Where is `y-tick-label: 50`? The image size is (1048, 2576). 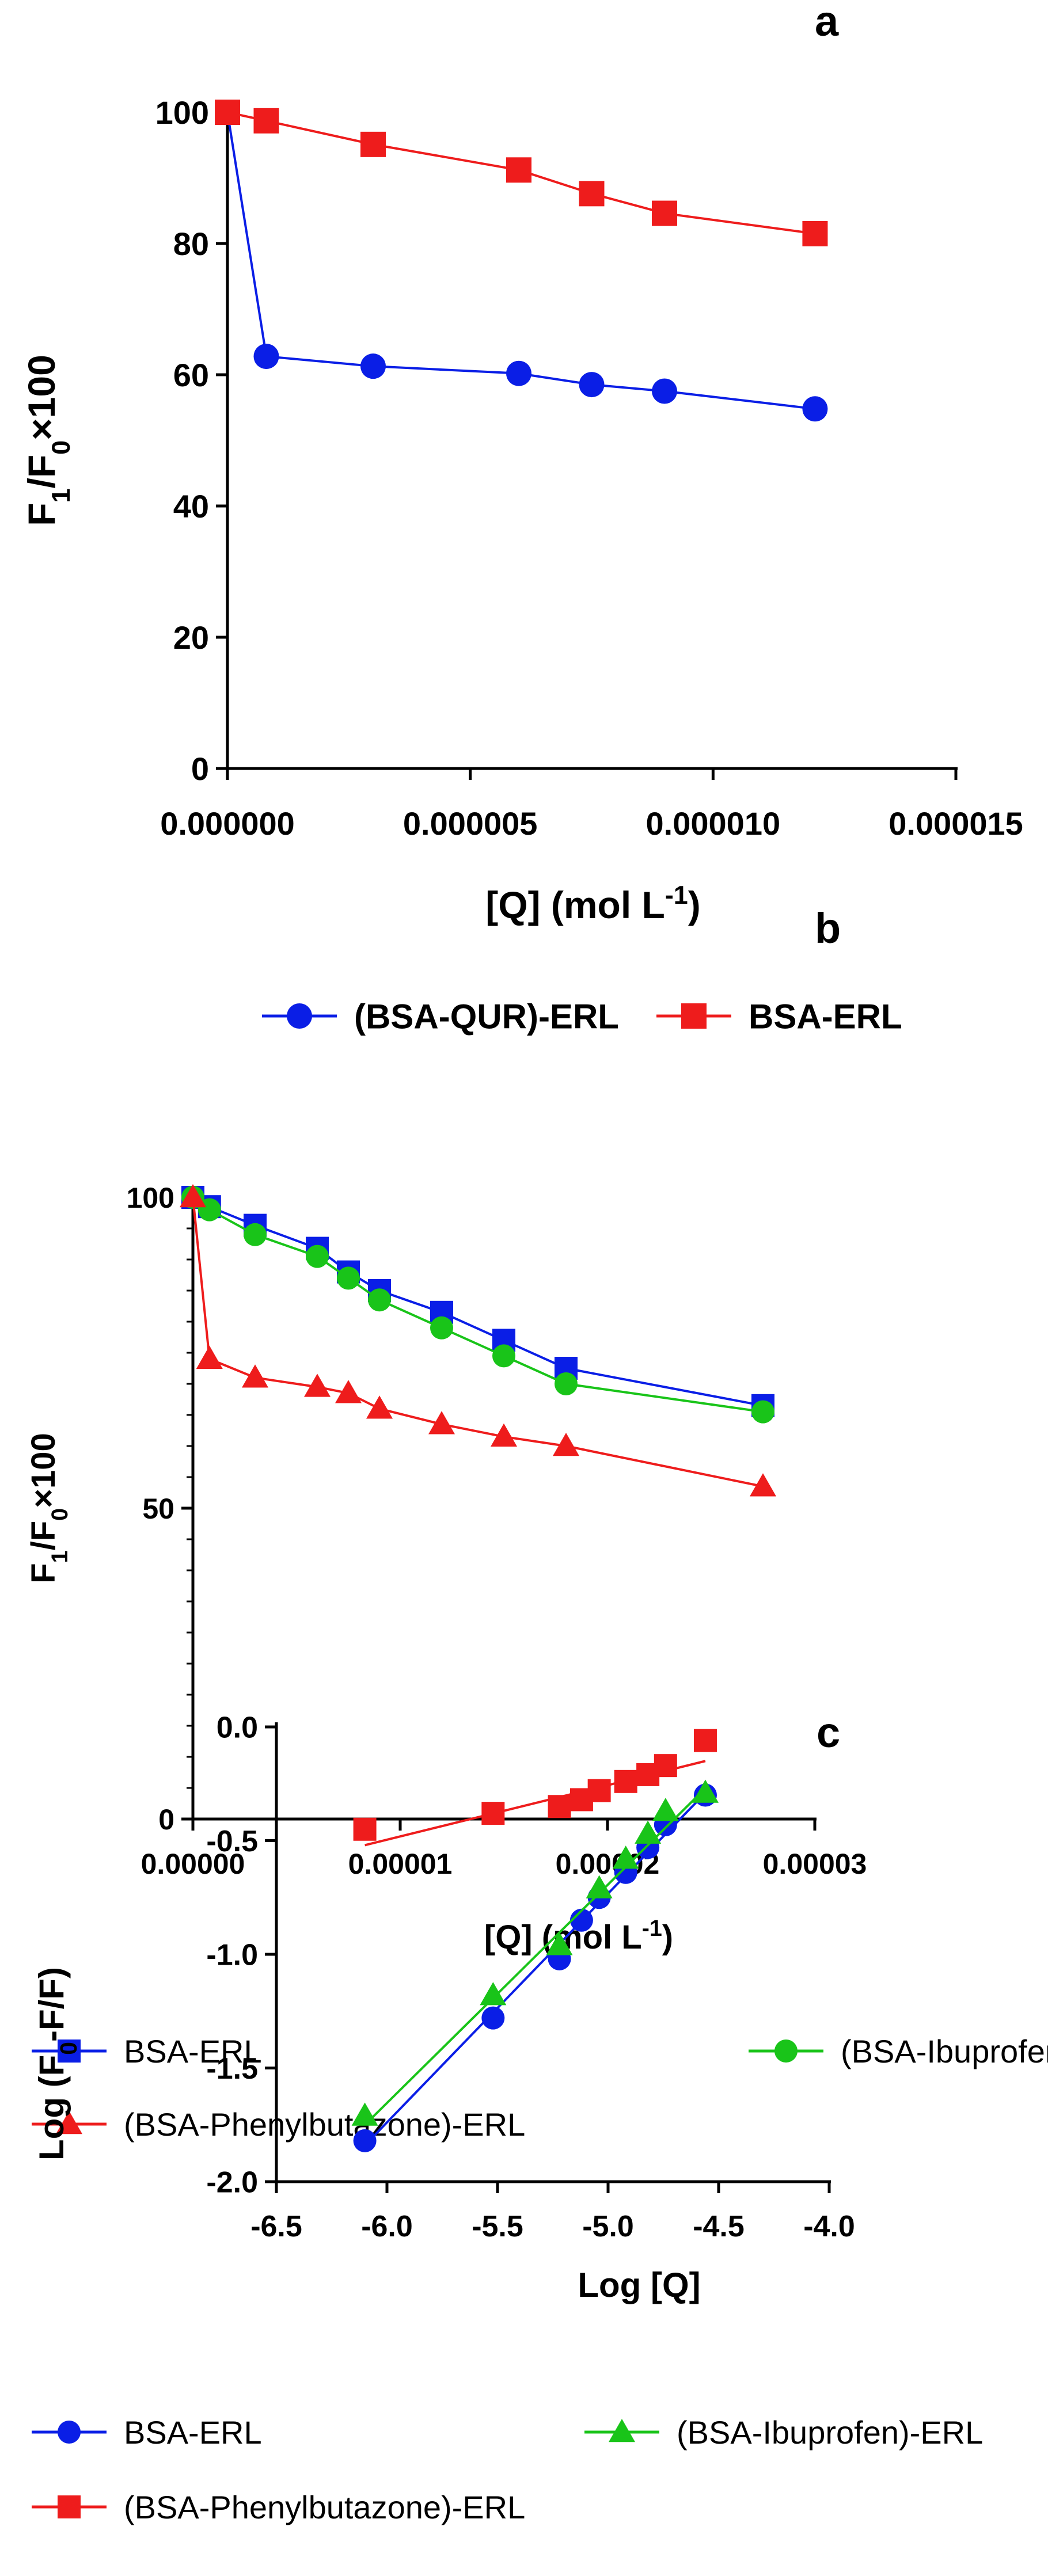 y-tick-label: 50 is located at coordinates (158, 1509).